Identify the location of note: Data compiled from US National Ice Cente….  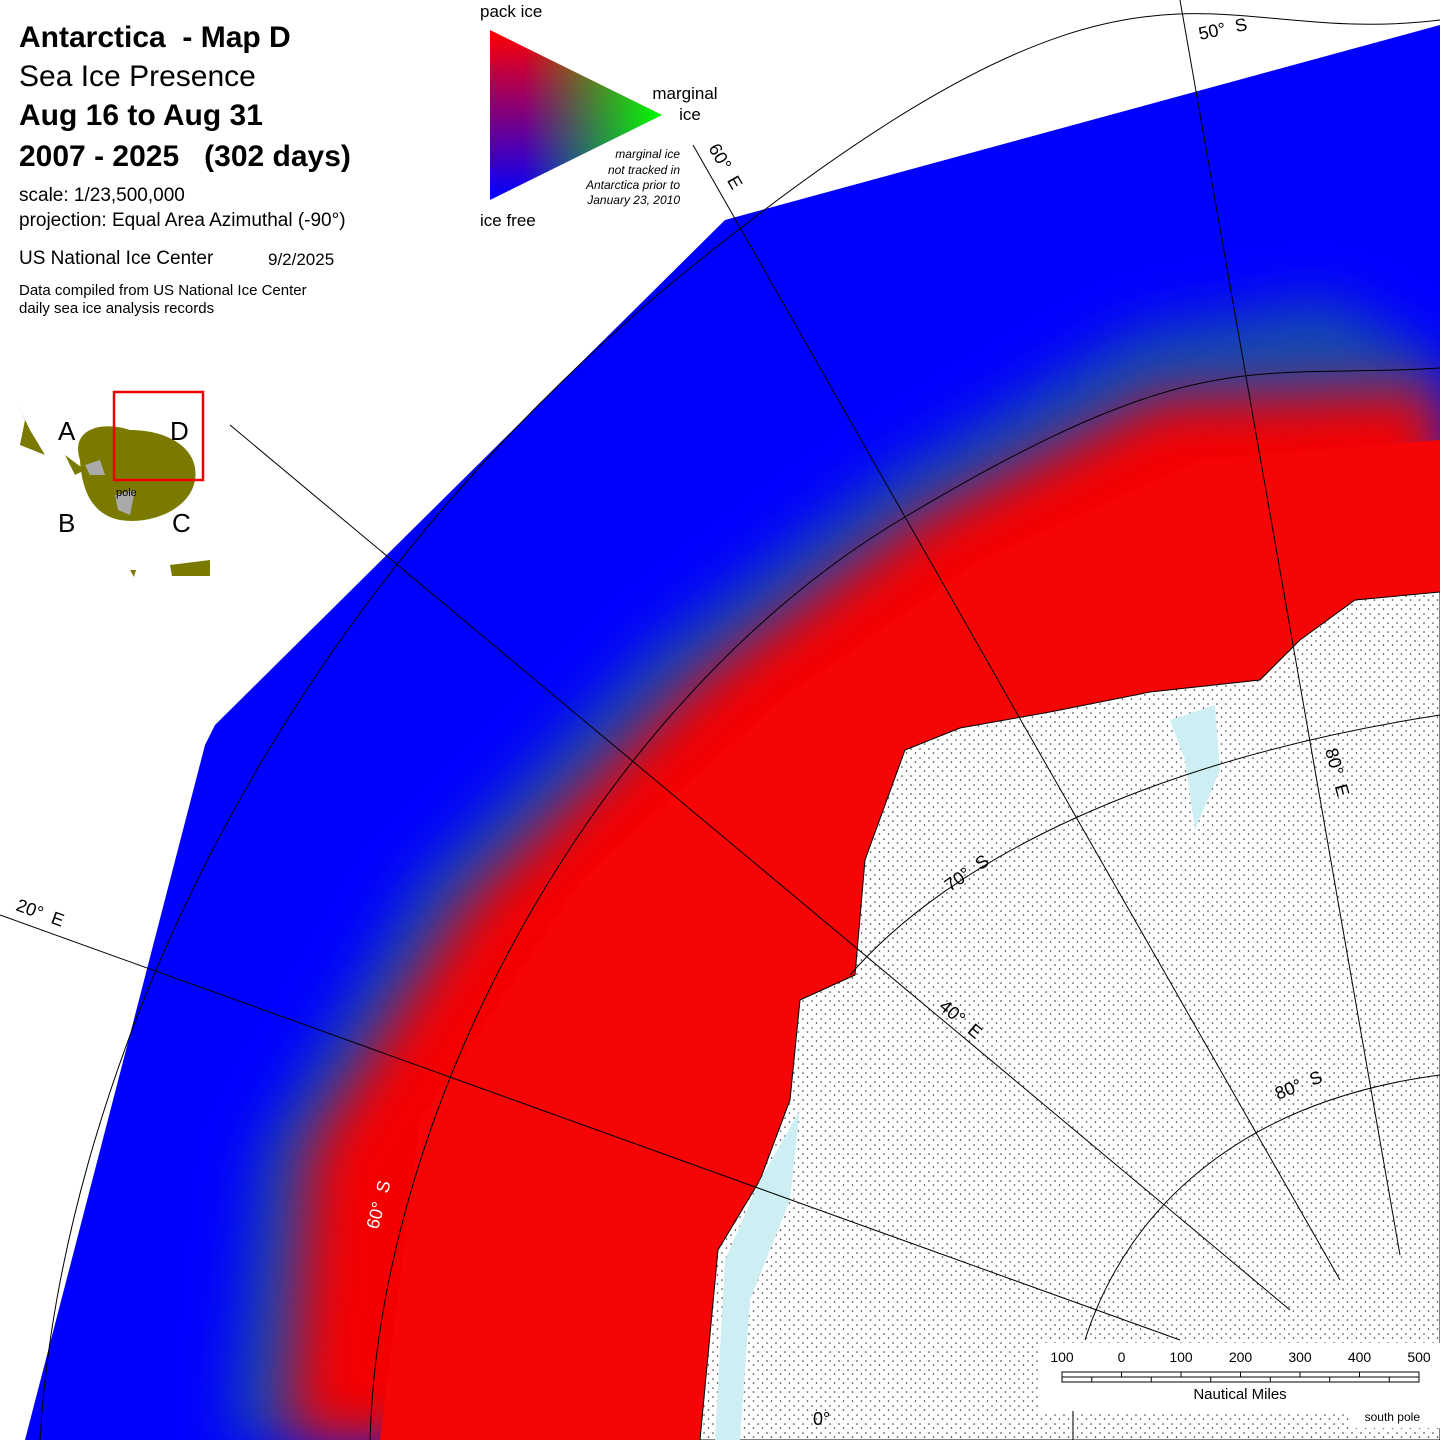
(163, 290).